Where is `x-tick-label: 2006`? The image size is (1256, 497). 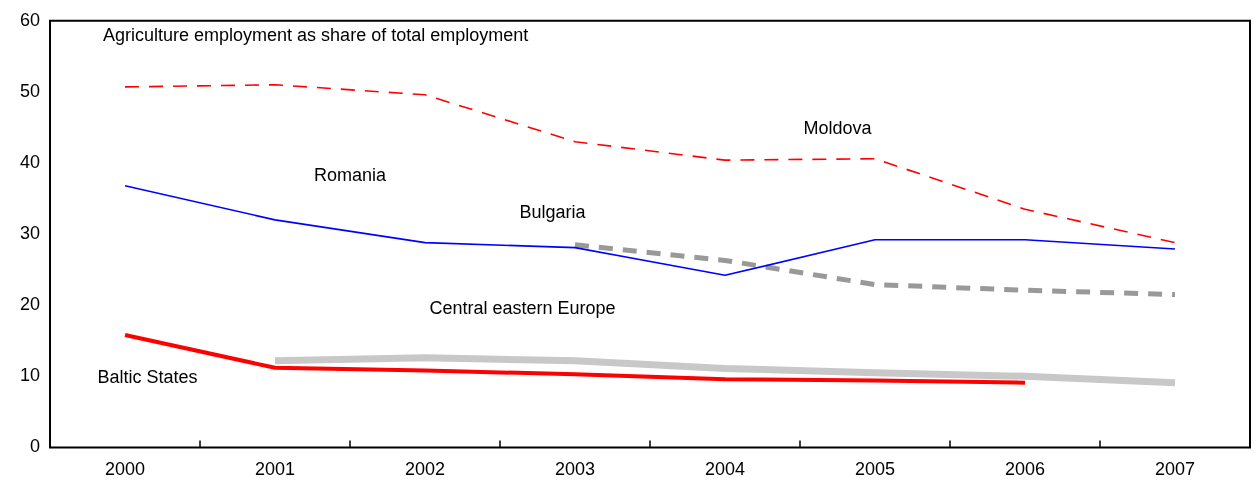 x-tick-label: 2006 is located at coordinates (1025, 469).